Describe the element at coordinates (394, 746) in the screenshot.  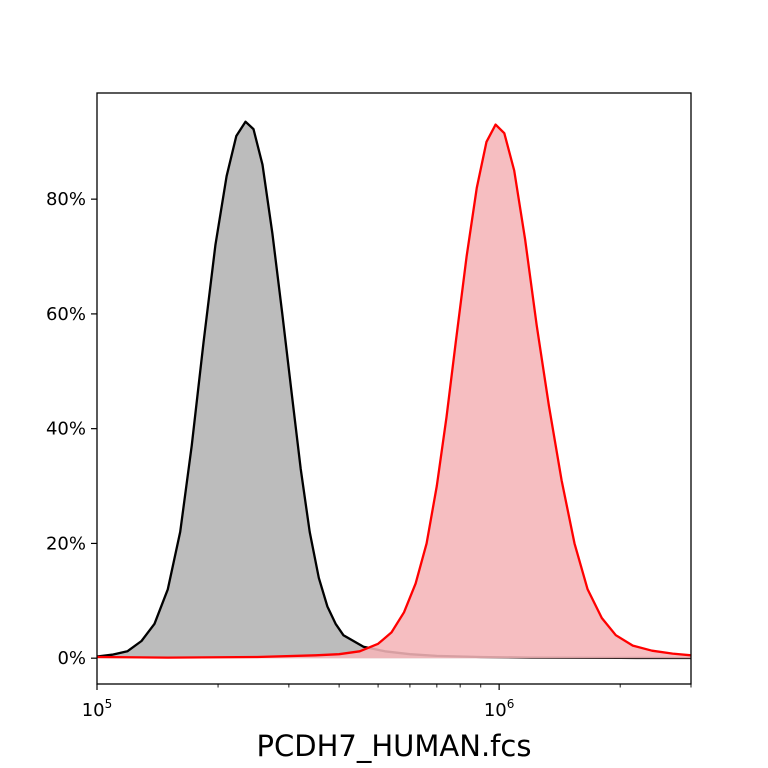
I see `x-axis-title: PCDH7_HUMAN.fcs` at that location.